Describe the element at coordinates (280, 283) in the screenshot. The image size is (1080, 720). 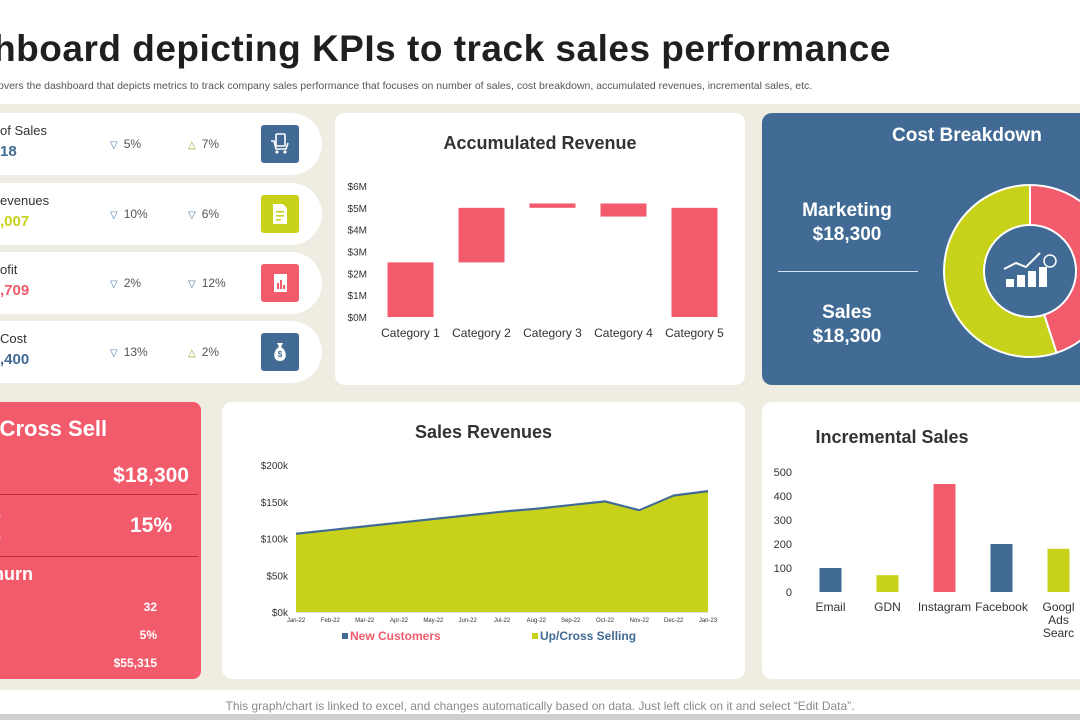
I see `report-icon` at that location.